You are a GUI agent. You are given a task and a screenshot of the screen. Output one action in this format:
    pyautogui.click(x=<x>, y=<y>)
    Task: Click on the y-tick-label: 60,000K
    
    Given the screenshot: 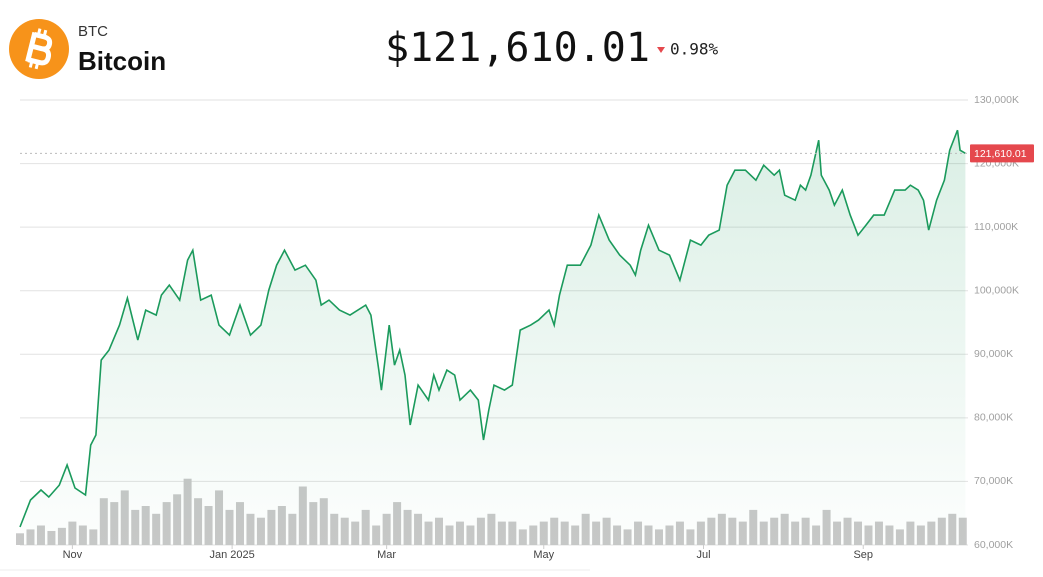 What is the action you would take?
    pyautogui.click(x=993, y=545)
    